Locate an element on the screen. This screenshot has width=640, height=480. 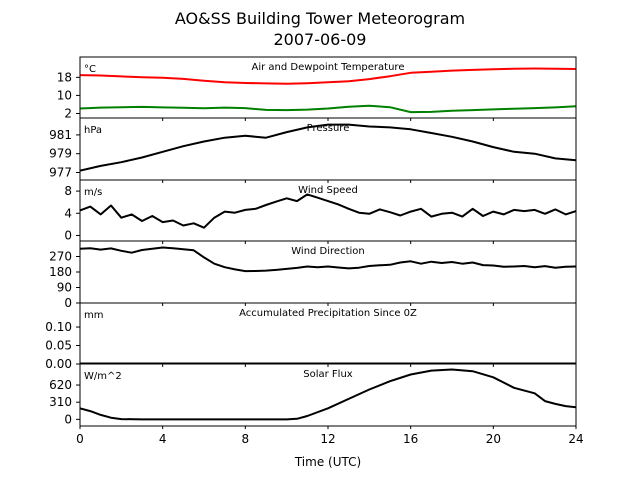
panel-1-unit-label: °C is located at coordinates (90, 69).